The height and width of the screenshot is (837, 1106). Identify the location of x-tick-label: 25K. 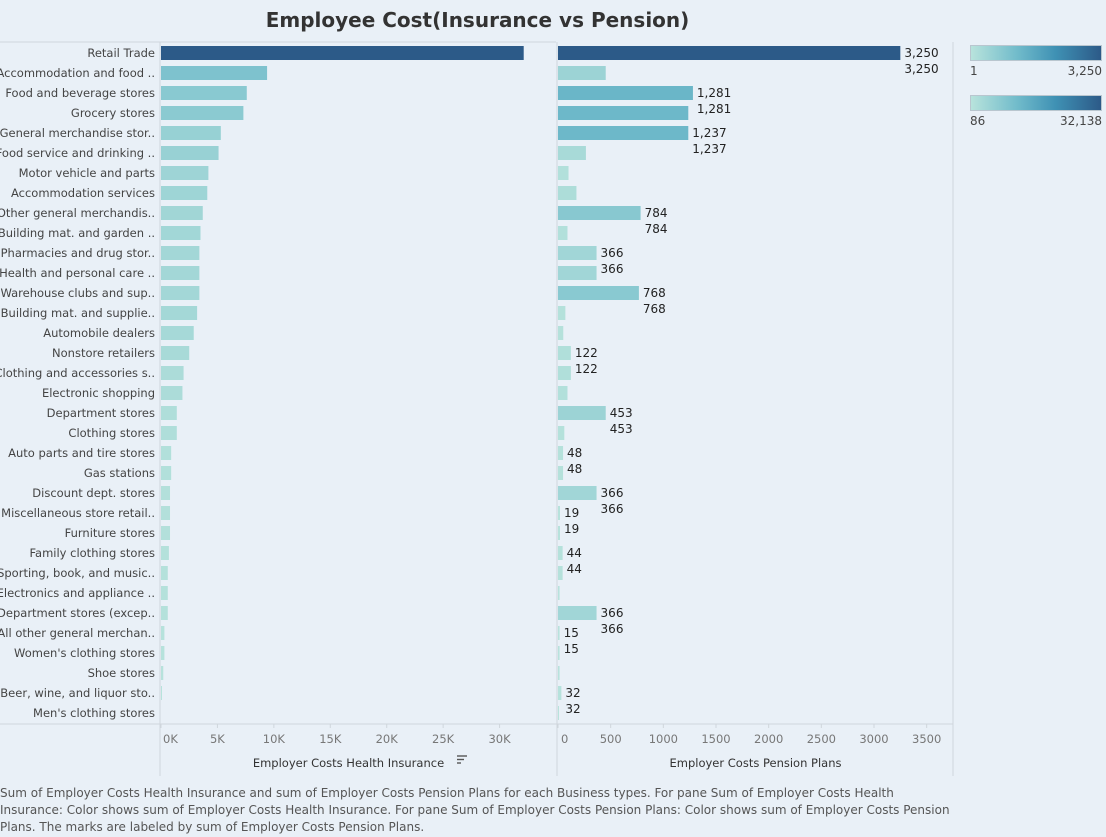
(443, 739).